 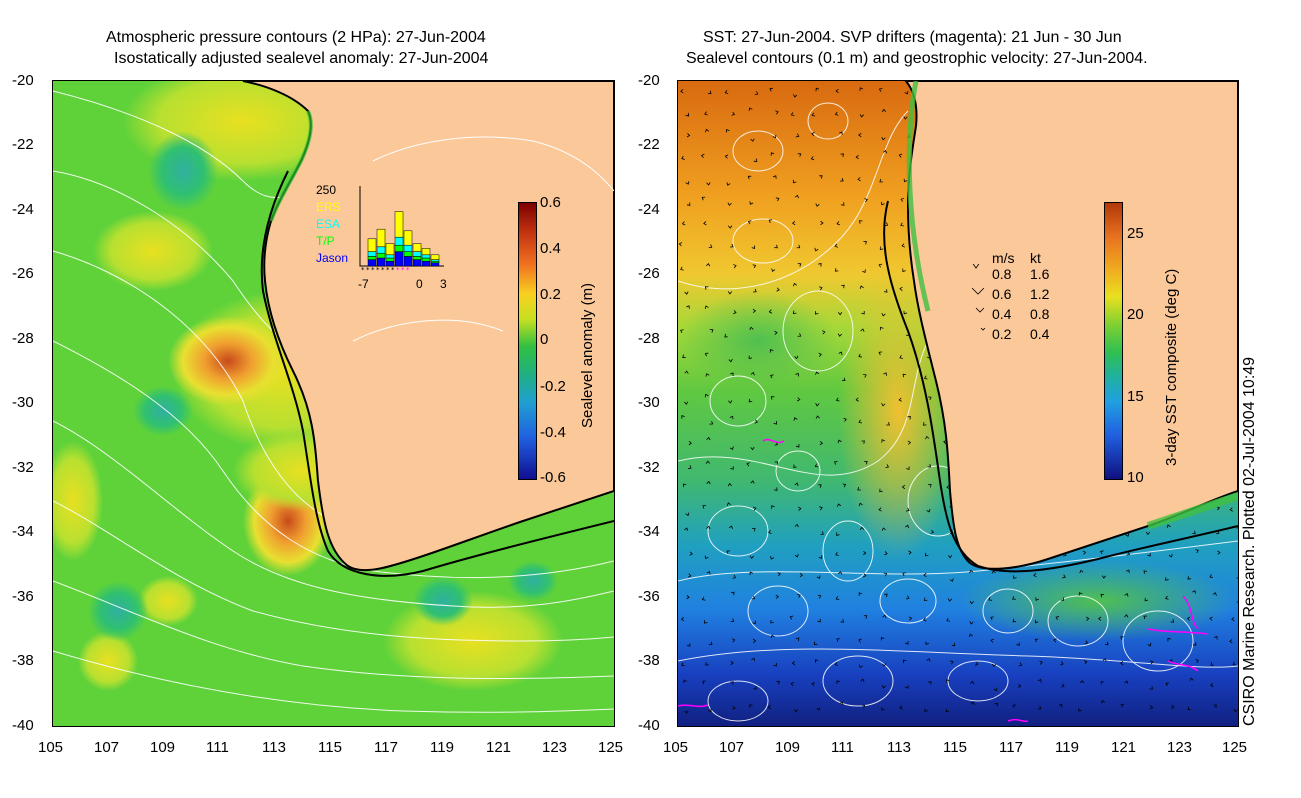 What do you see at coordinates (1002, 294) in the screenshot?
I see `velocity-ms-value: 0.6` at bounding box center [1002, 294].